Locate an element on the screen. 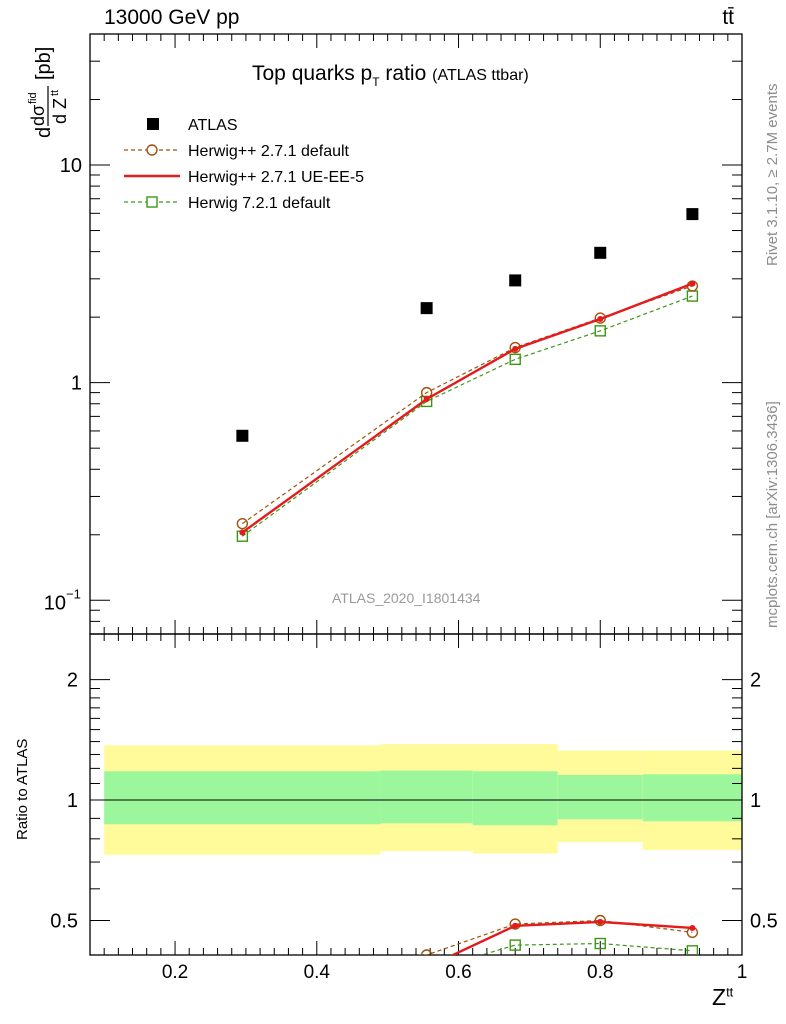  legend-label: Herwig++ 2.7.1 default is located at coordinates (269, 151).